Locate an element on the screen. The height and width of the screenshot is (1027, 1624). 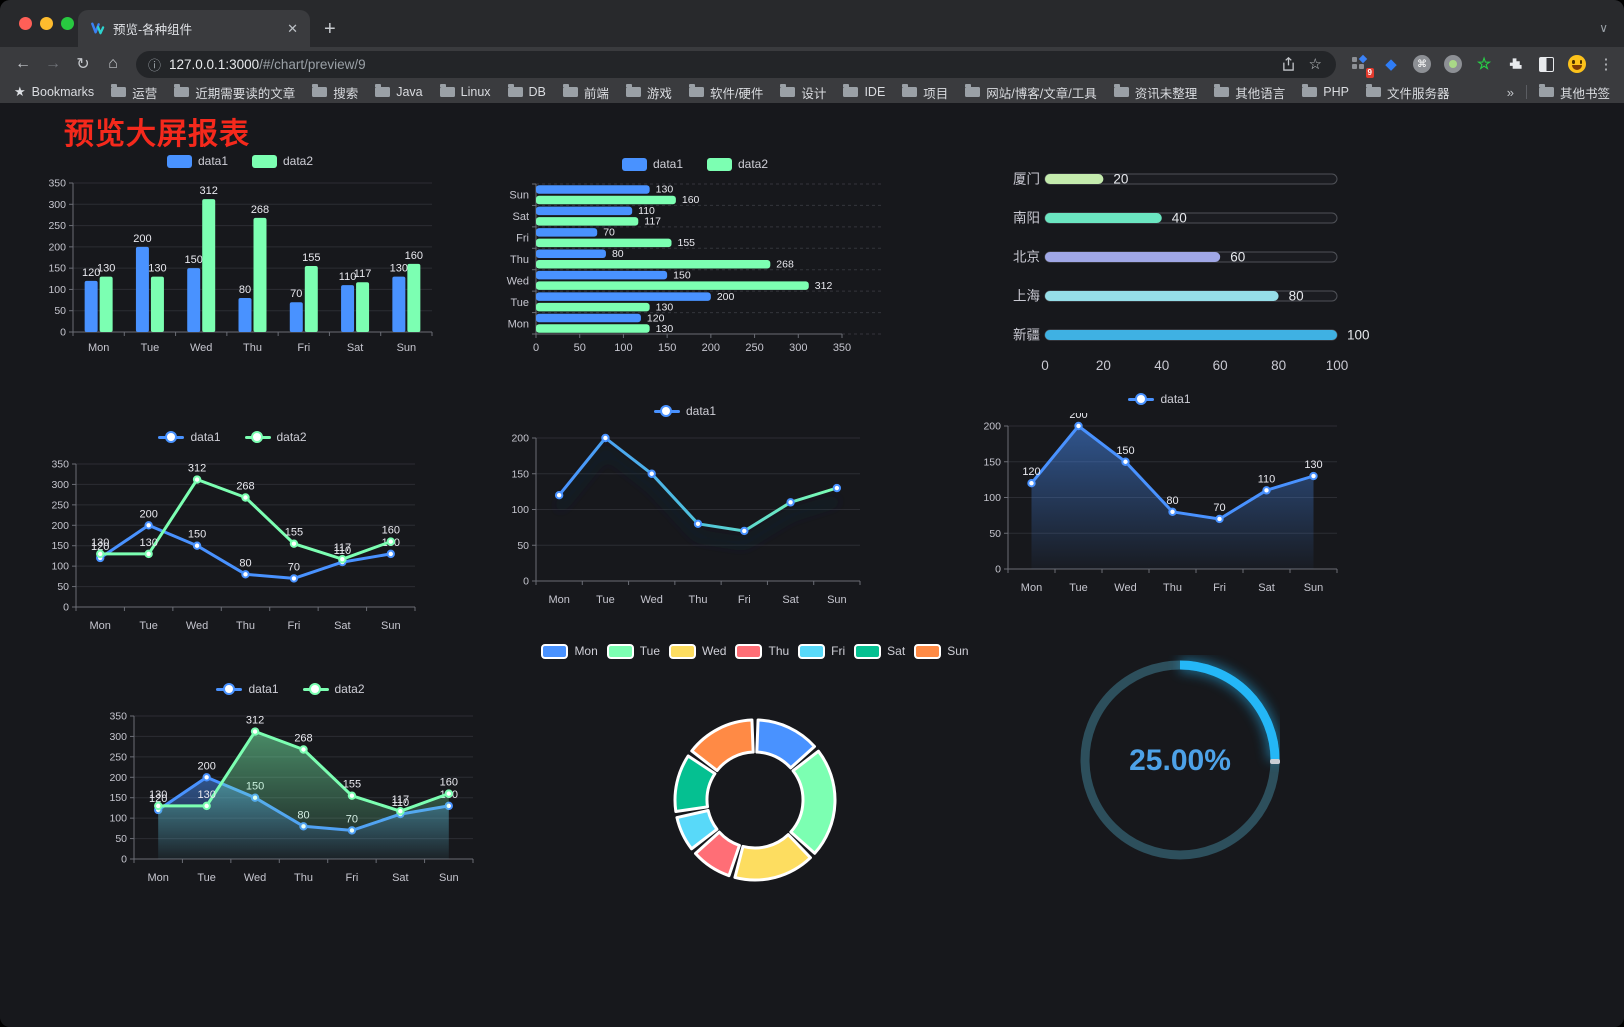
share-icon is located at coordinates (1288, 64).